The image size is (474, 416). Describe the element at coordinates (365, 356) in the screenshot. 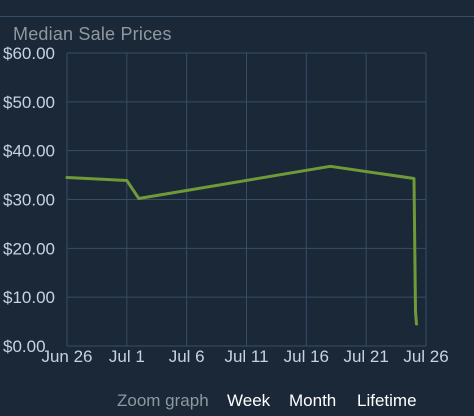

I see `x-tick-label: Jul 21` at that location.